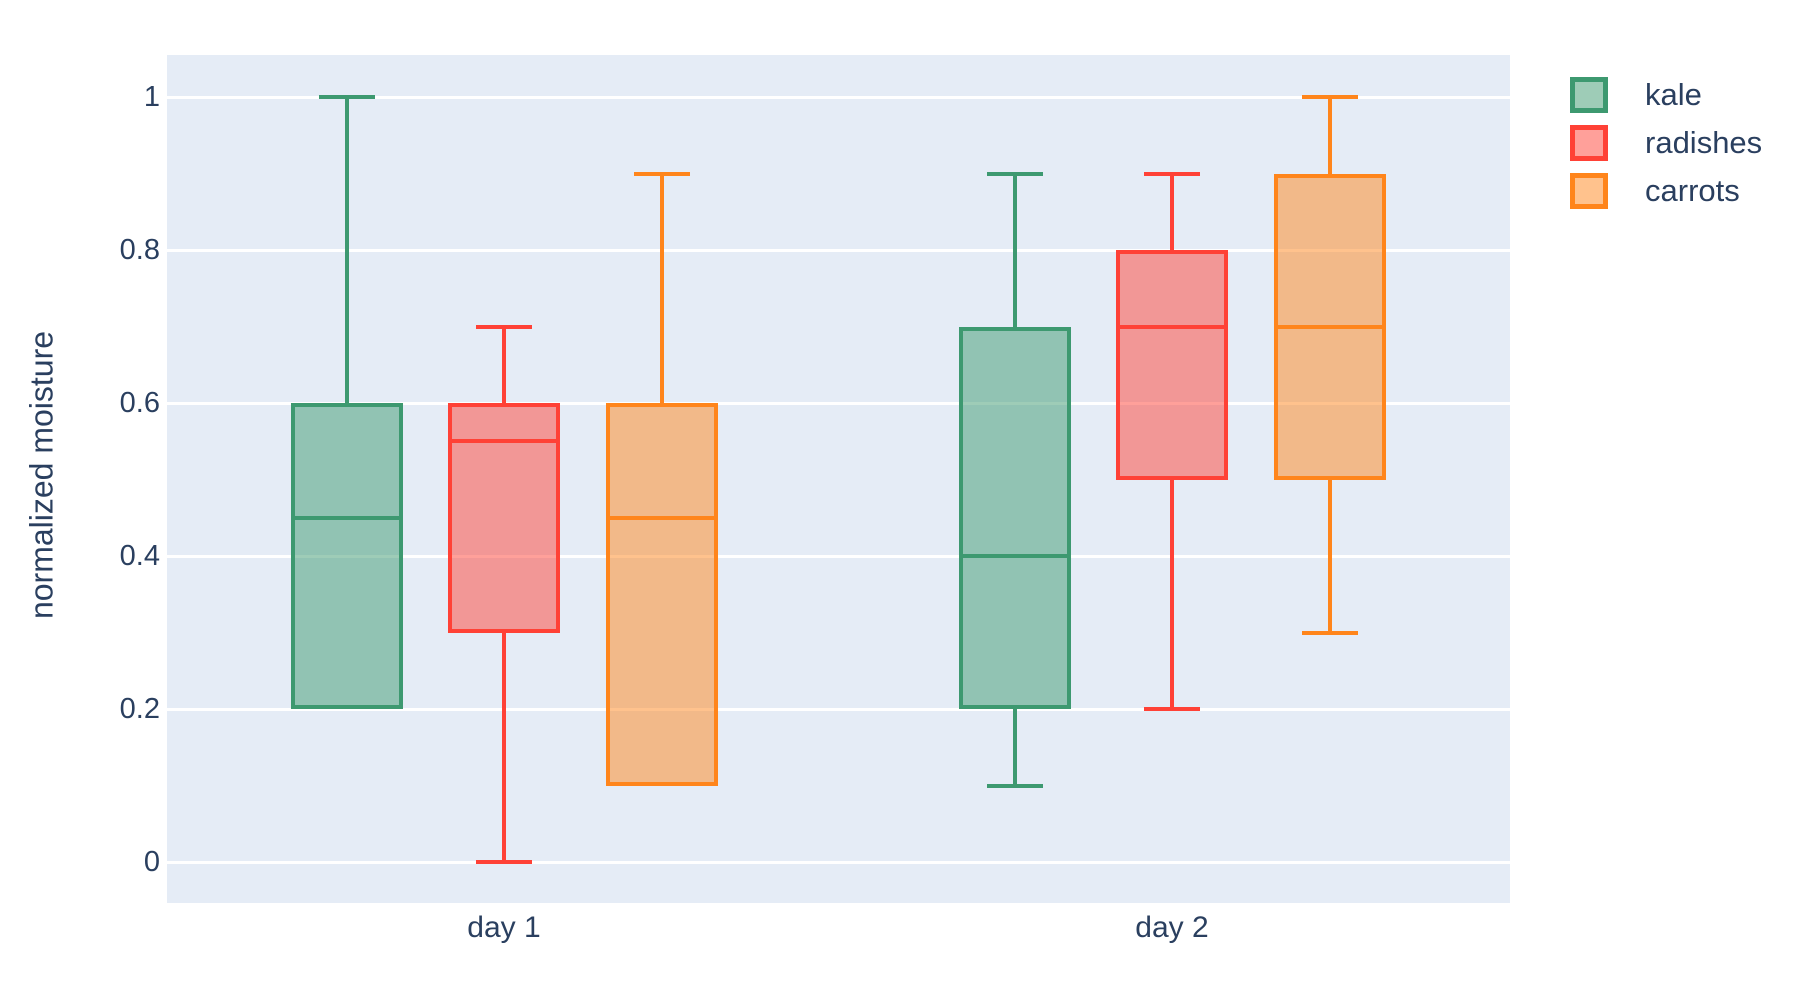  Describe the element at coordinates (139, 403) in the screenshot. I see `y-tick-label-0.6: 0.6` at that location.